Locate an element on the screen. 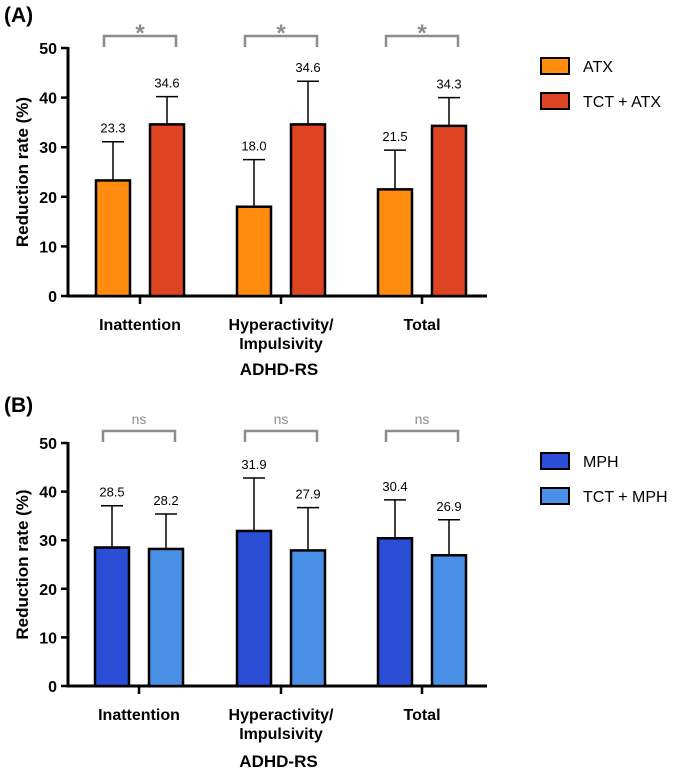  legend-label: TCT + MPH is located at coordinates (625, 497).